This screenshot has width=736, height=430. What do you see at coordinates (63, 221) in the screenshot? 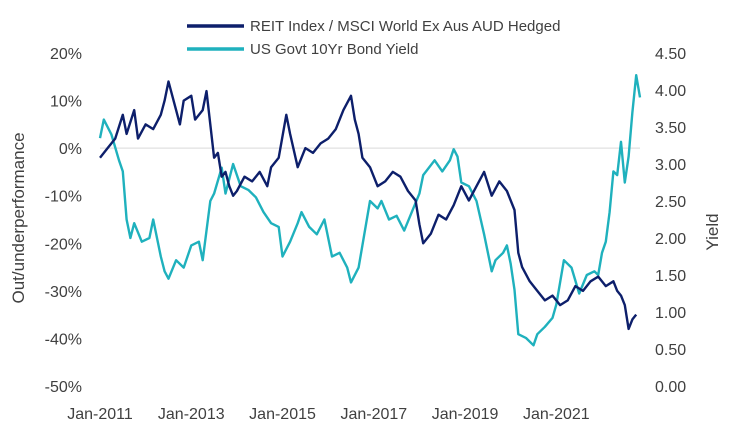
I see `y-axis-left: 20% 10% 0% -10% -20% -30% -40% -50%` at bounding box center [63, 221].